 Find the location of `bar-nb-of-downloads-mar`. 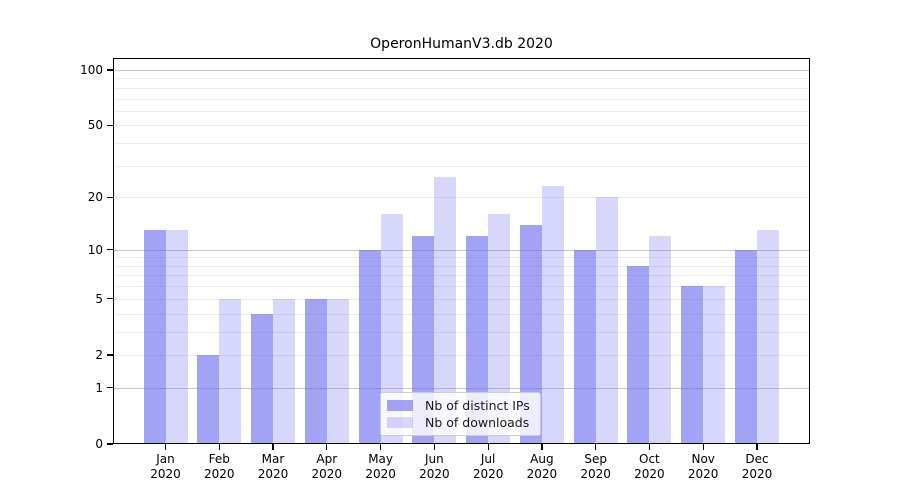

bar-nb-of-downloads-mar is located at coordinates (284, 370).